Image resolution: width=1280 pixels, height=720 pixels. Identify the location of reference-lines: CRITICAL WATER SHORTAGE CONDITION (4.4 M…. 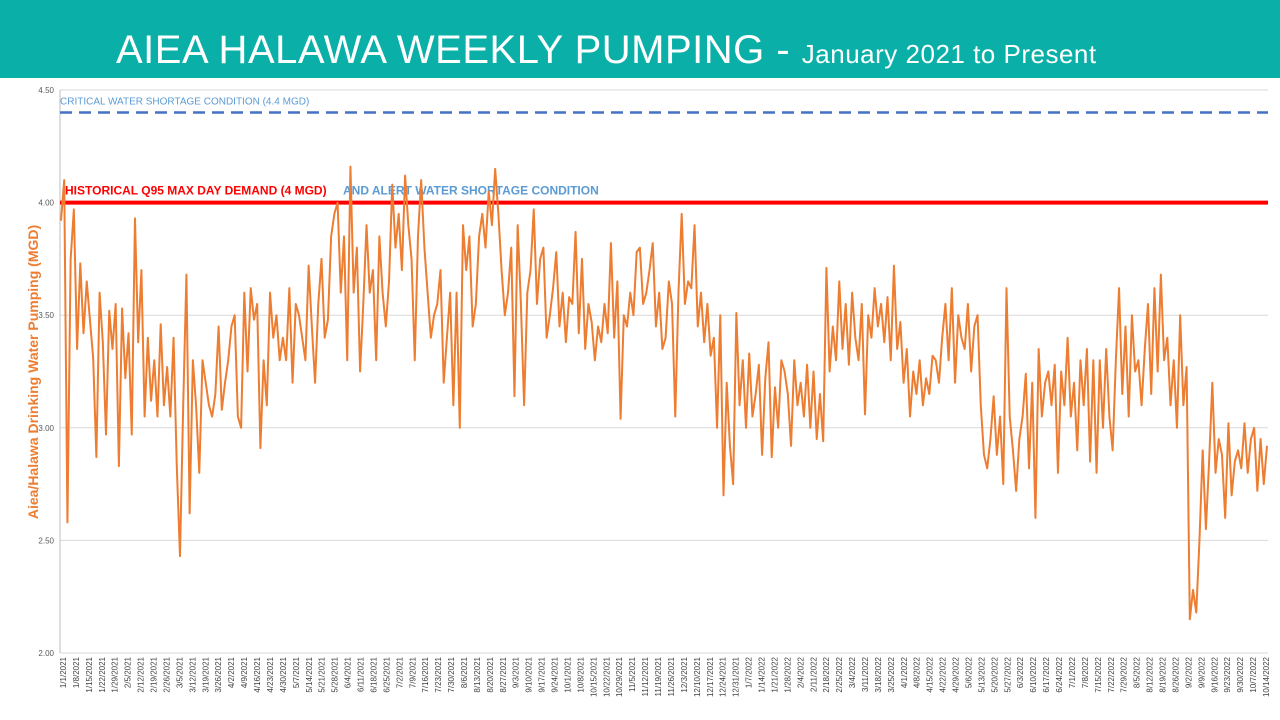
(664, 151).